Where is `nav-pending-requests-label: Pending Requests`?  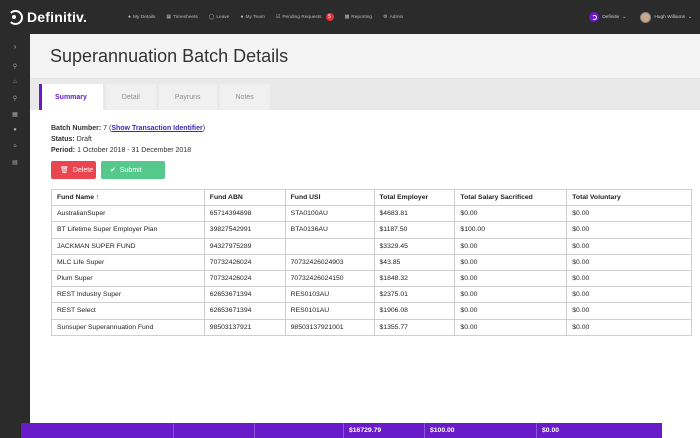
nav-pending-requests-label: Pending Requests is located at coordinates (302, 17).